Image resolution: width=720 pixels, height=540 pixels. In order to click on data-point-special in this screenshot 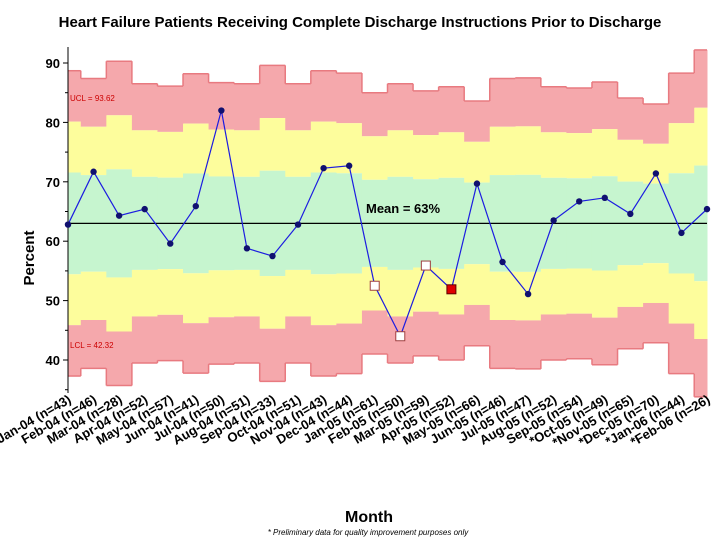, I will do `click(451, 289)`.